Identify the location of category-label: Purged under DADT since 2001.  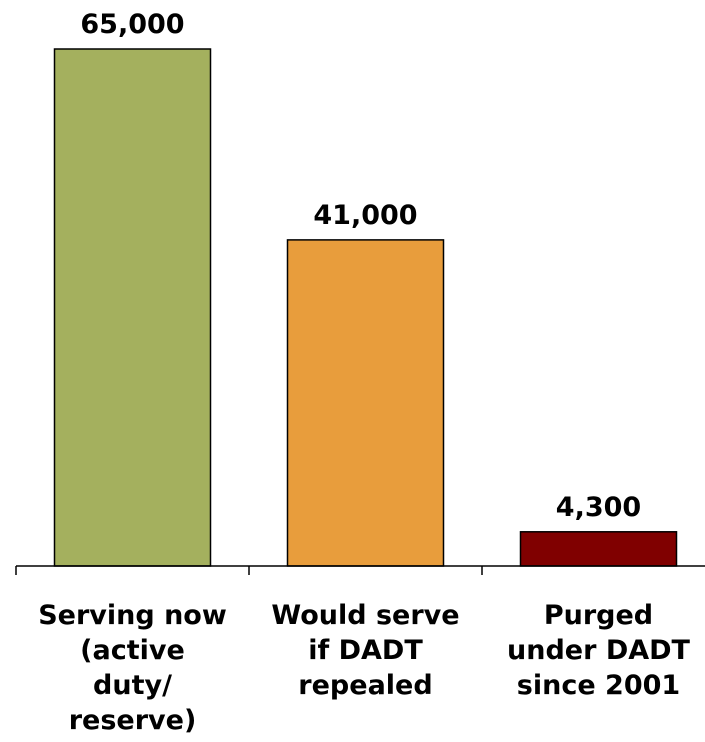
(599, 650).